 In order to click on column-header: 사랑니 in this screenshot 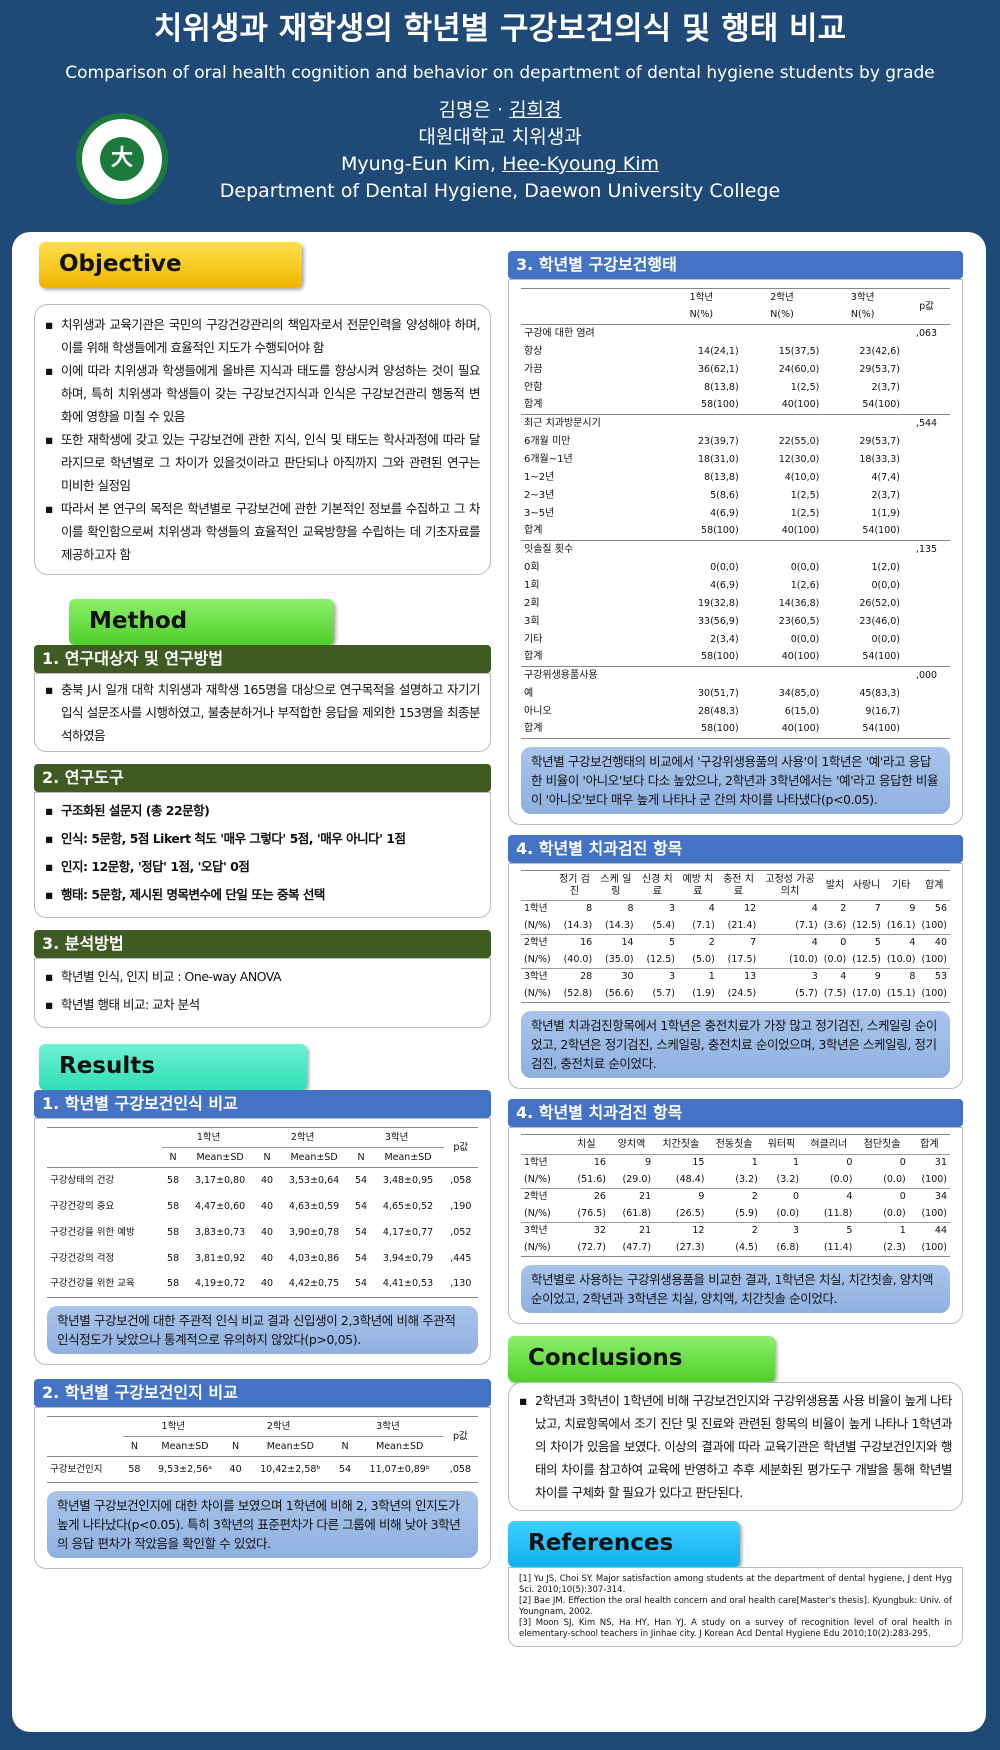, I will do `click(866, 885)`.